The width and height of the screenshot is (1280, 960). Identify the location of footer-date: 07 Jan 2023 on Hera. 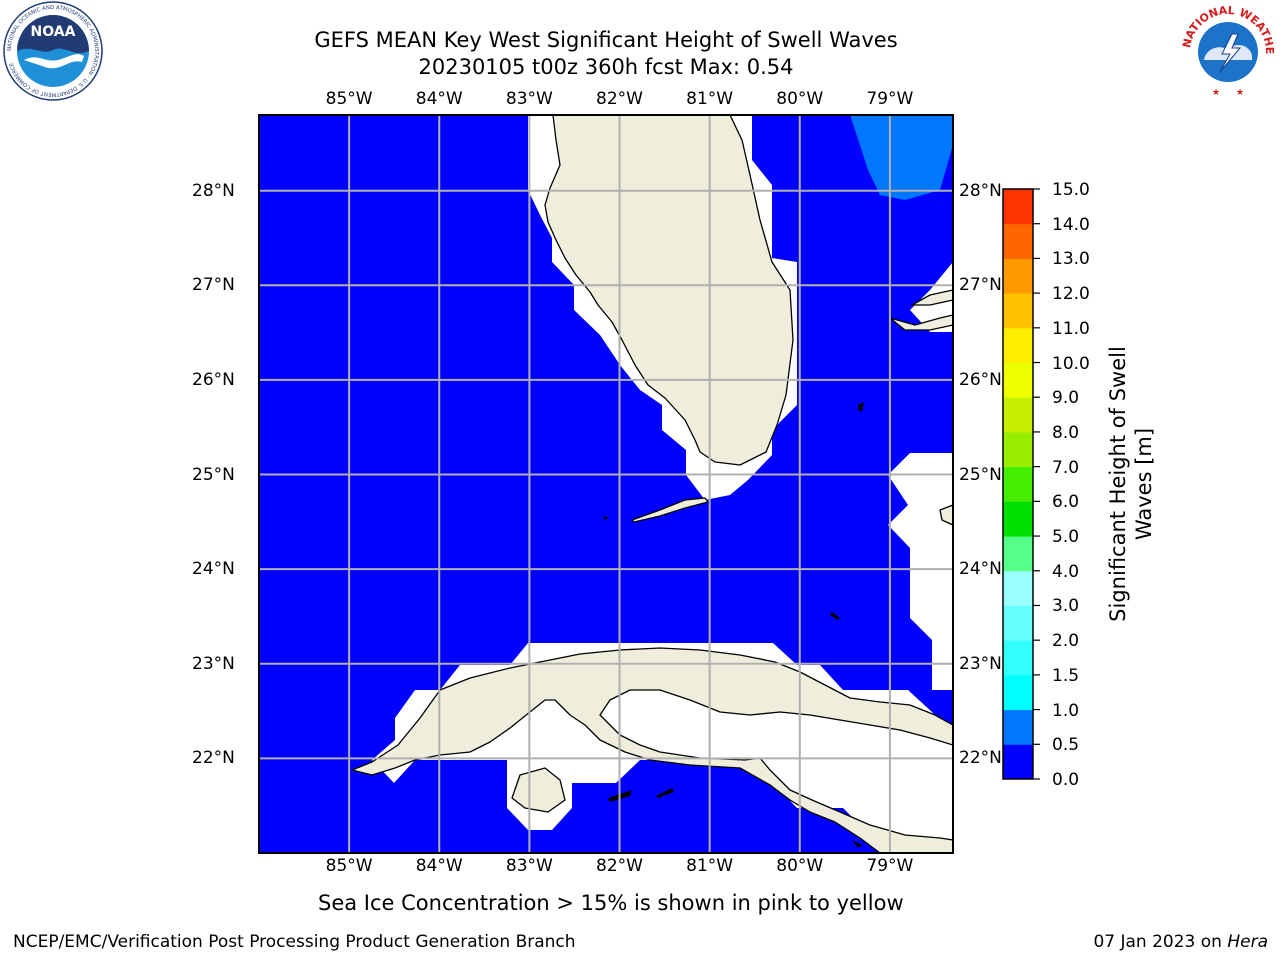
(1180, 942).